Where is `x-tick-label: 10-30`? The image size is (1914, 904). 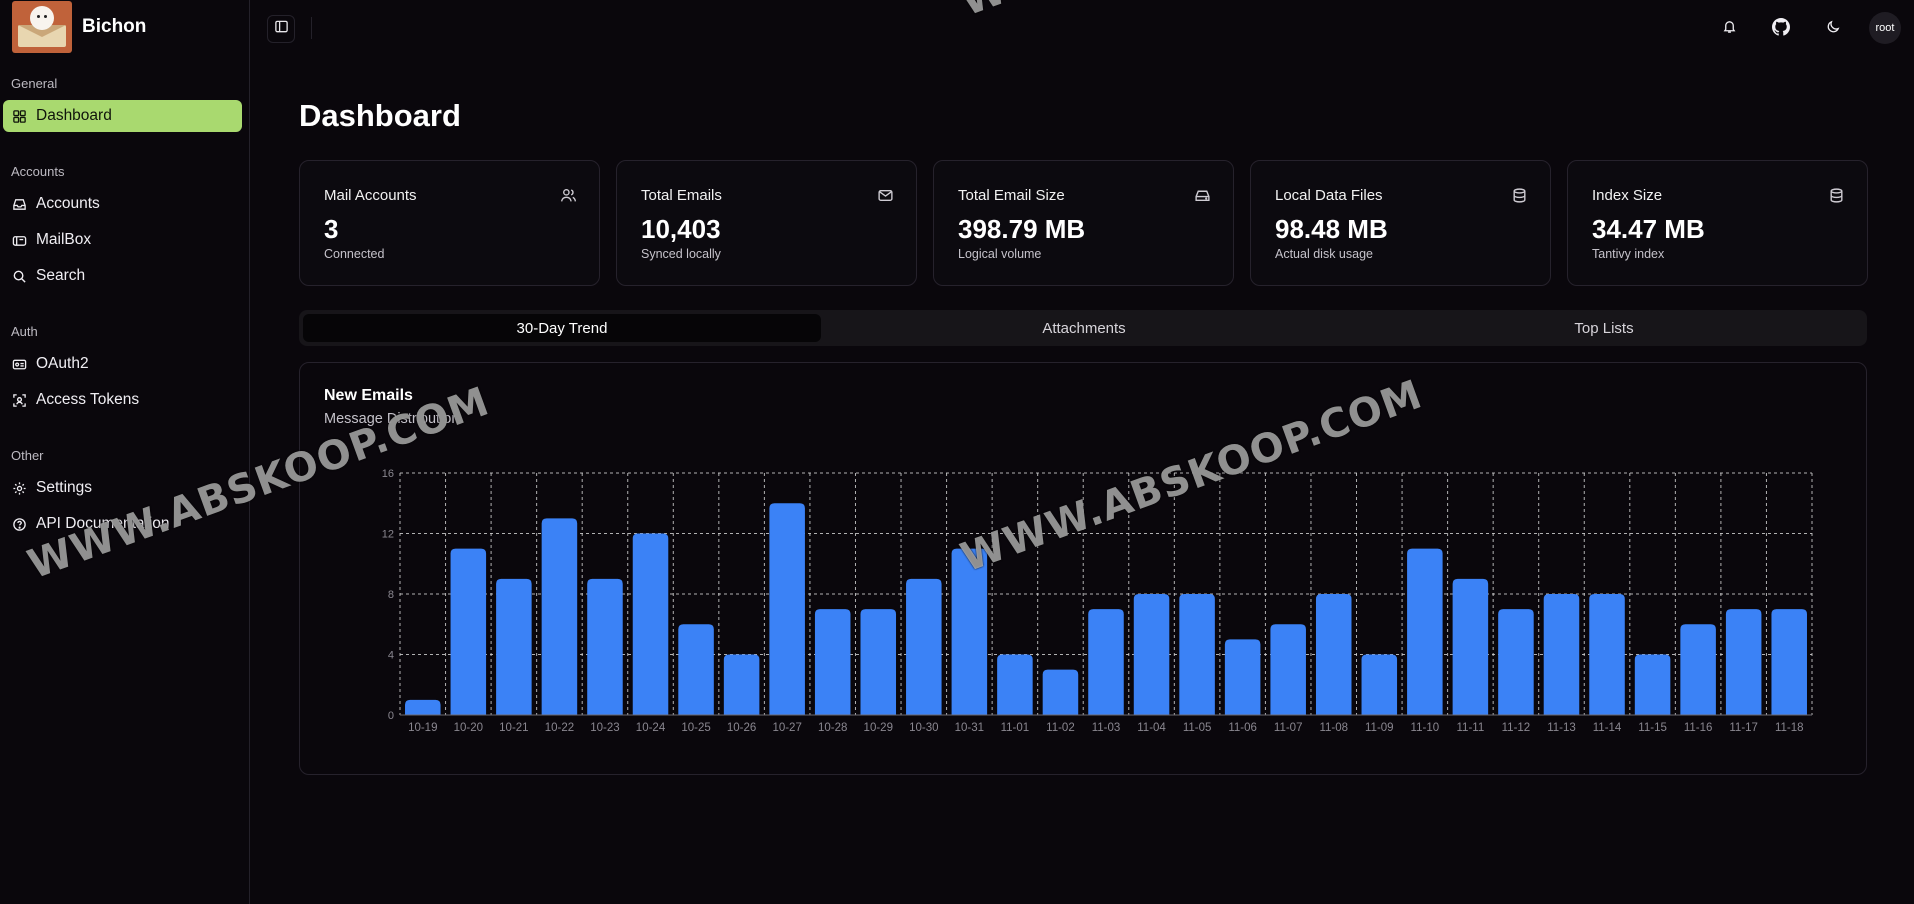 x-tick-label: 10-30 is located at coordinates (923, 728).